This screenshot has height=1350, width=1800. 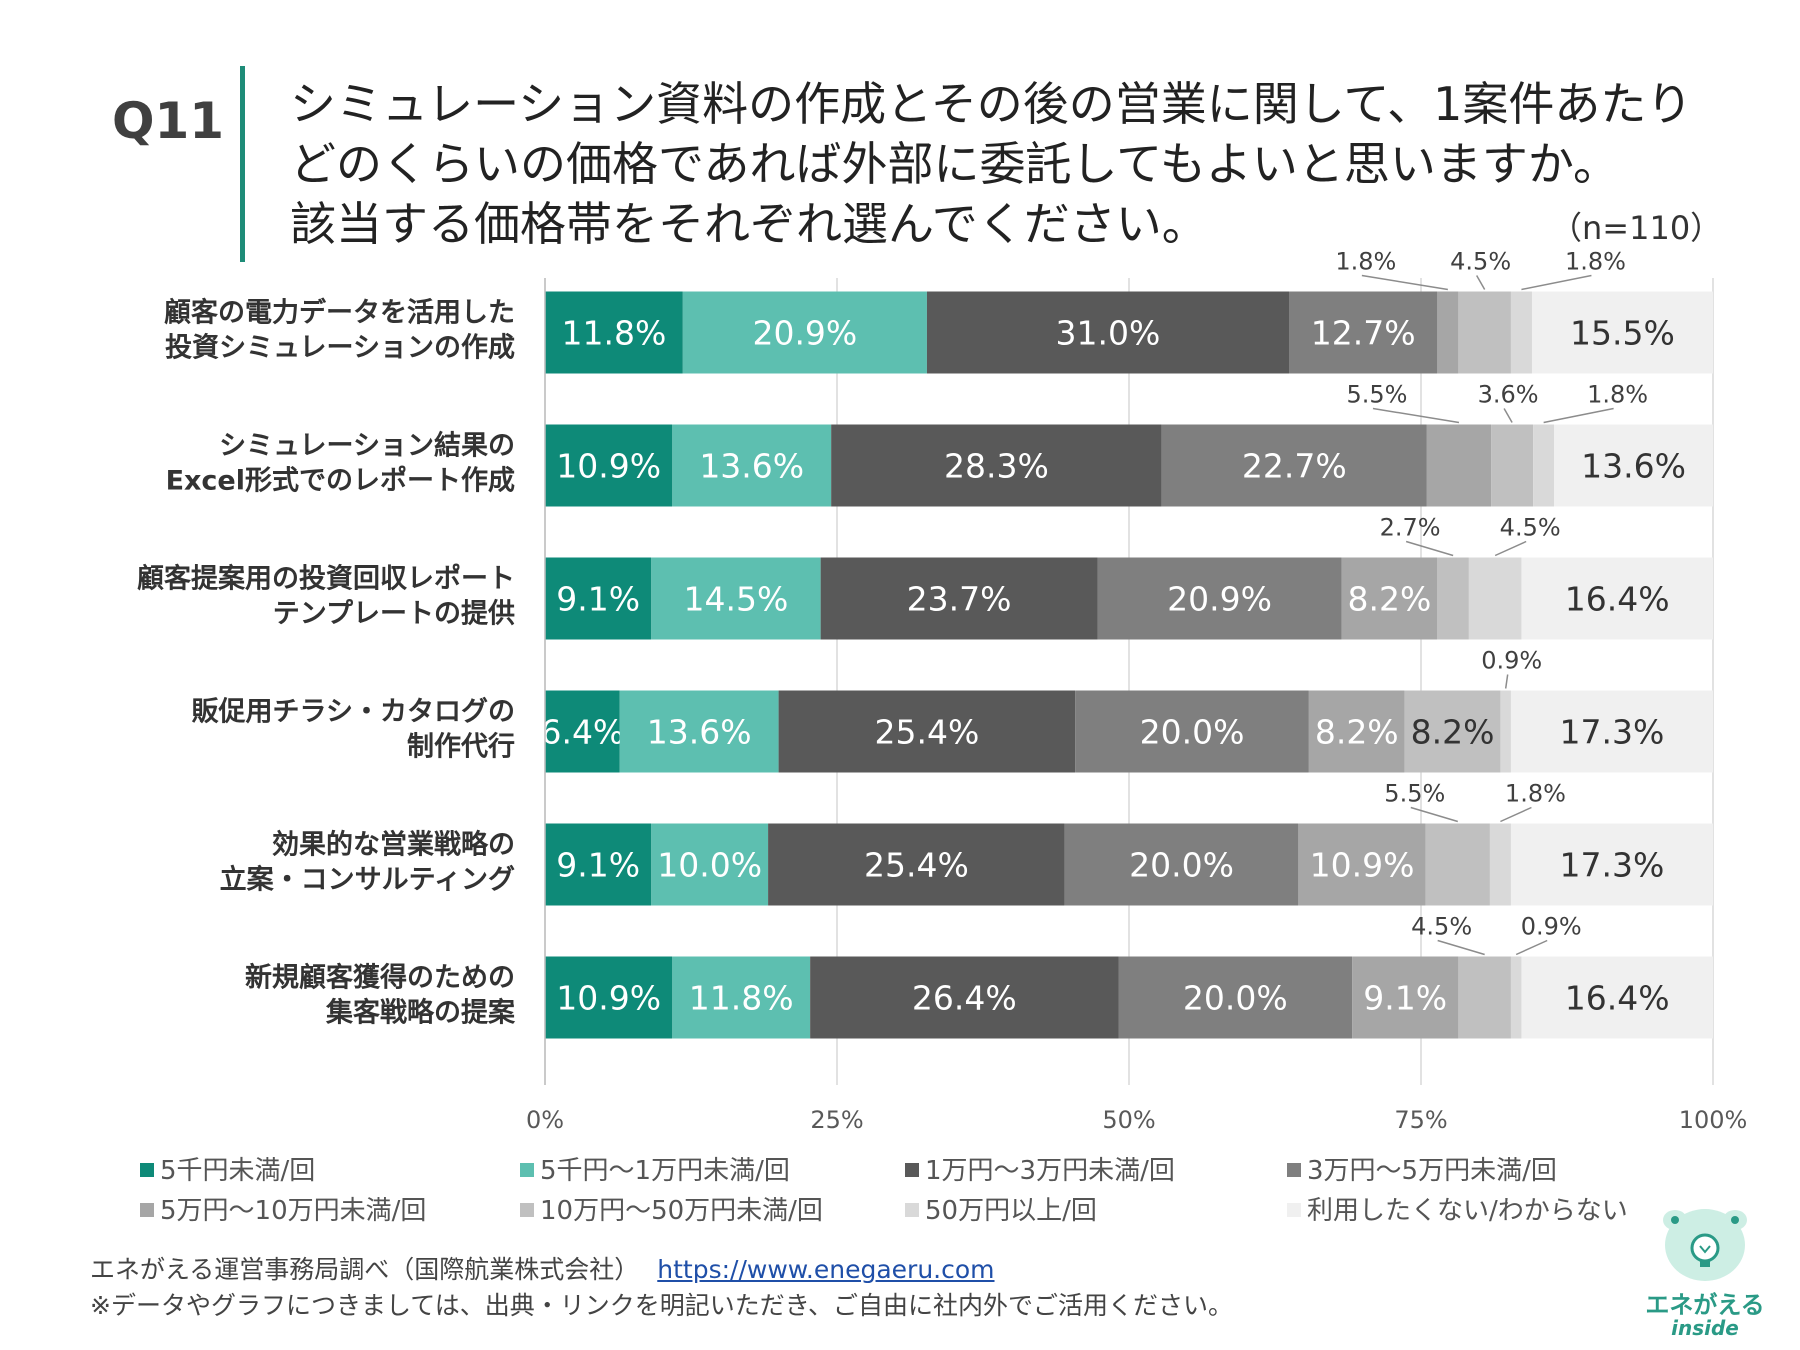 I want to click on legend-label: 3万円～5万円未満/回, so click(x=1432, y=1171).